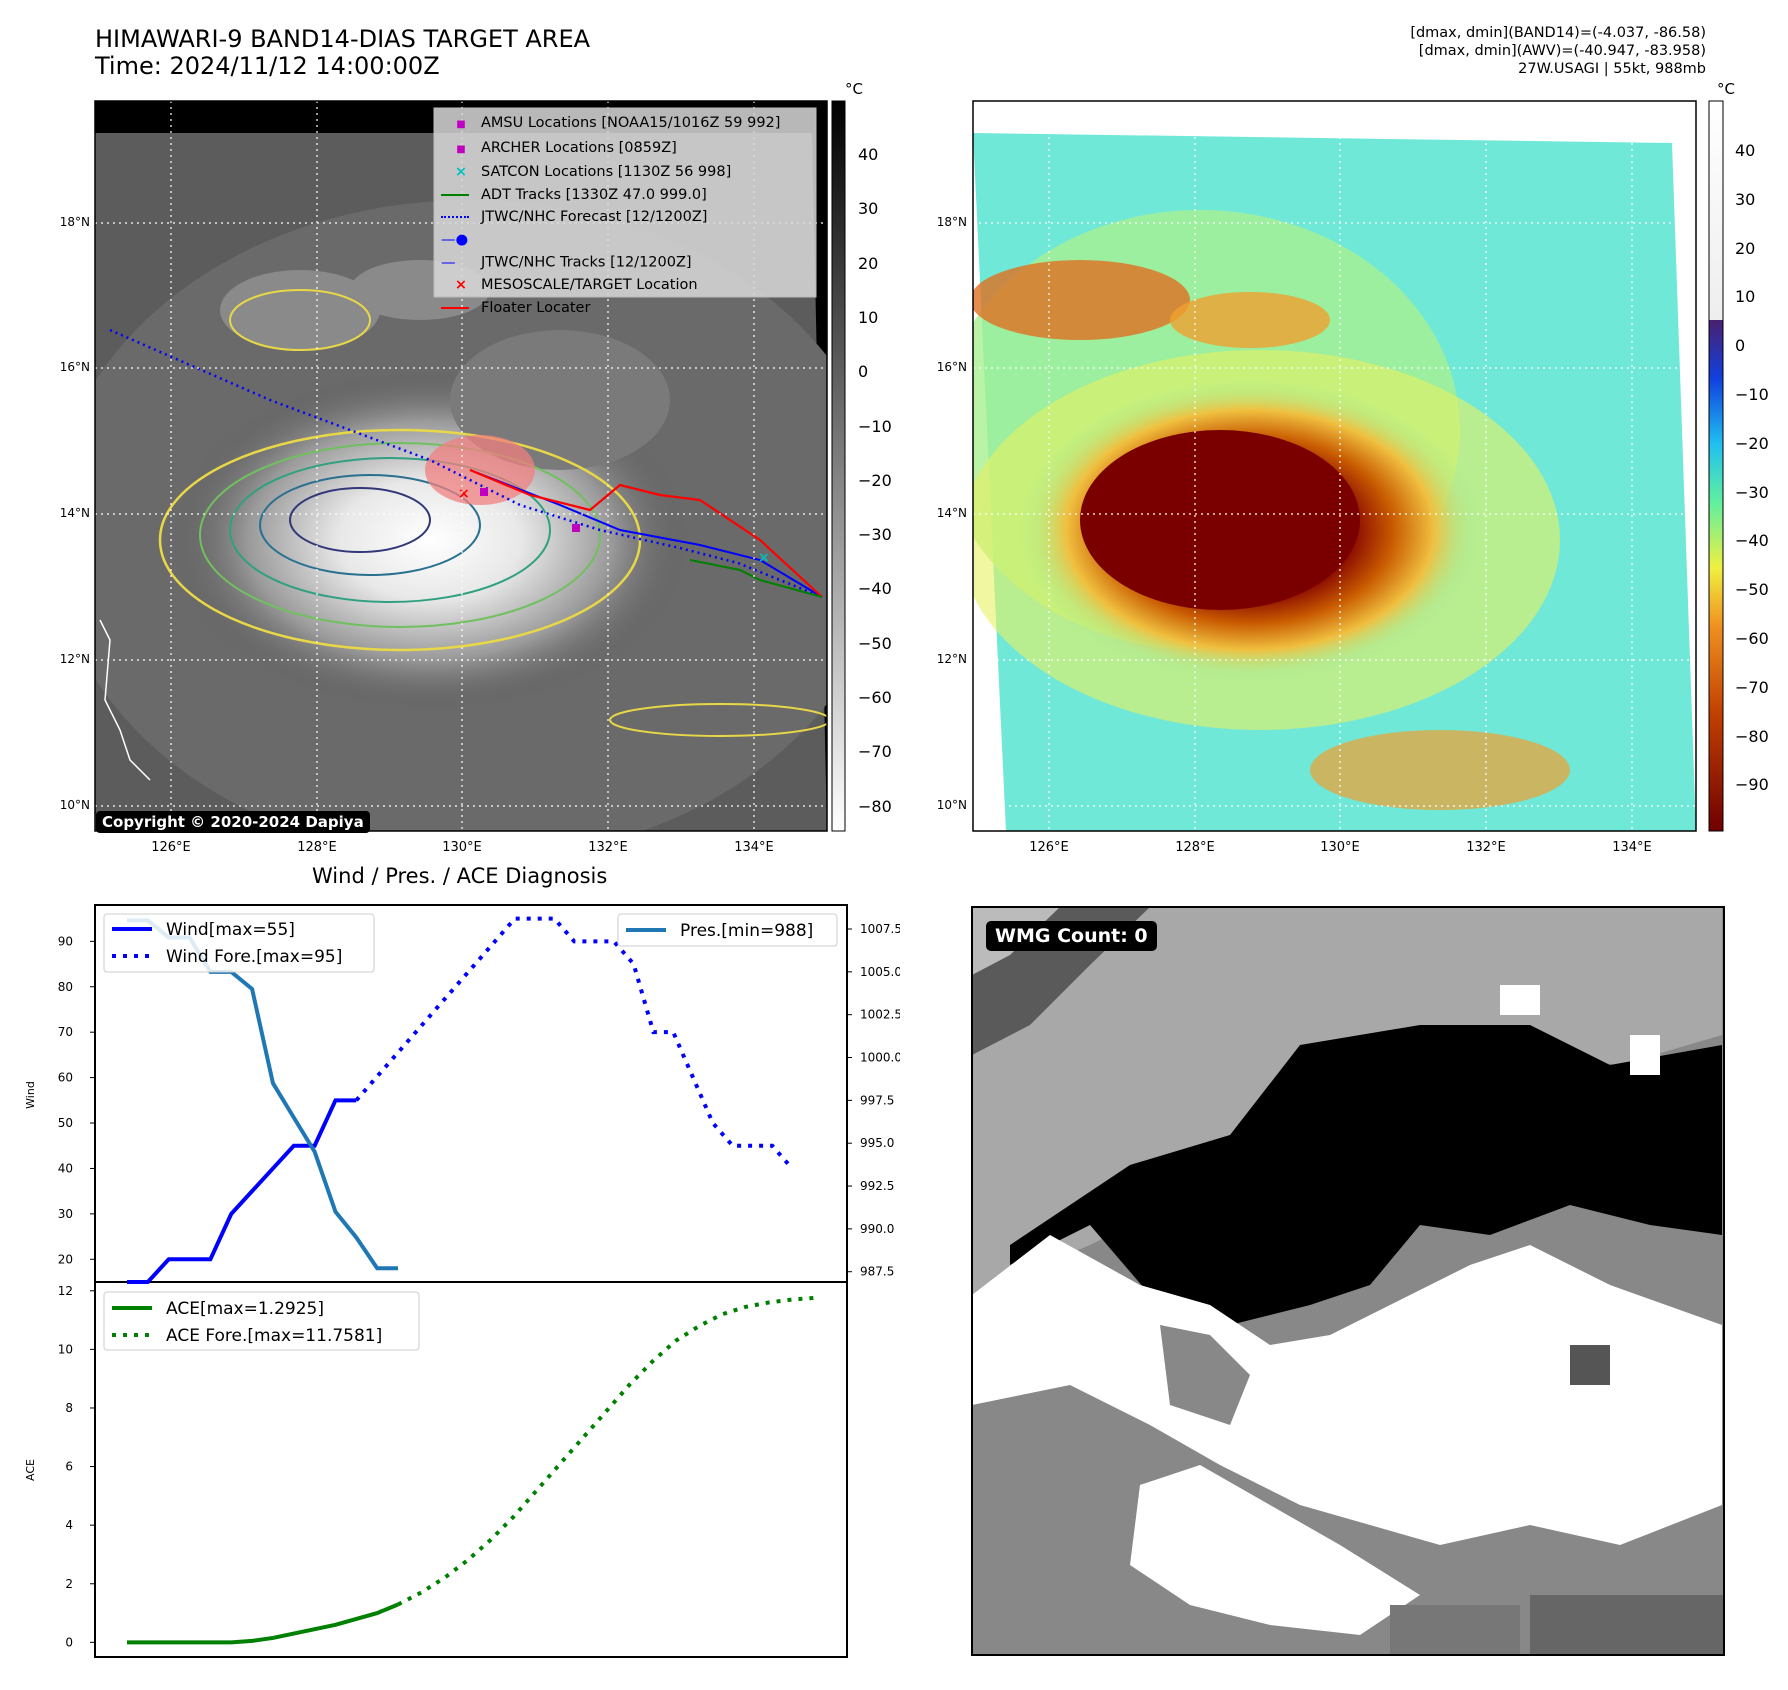 The height and width of the screenshot is (1690, 1788). Describe the element at coordinates (608, 847) in the screenshot. I see `map1-lon-tick: 132°E` at that location.